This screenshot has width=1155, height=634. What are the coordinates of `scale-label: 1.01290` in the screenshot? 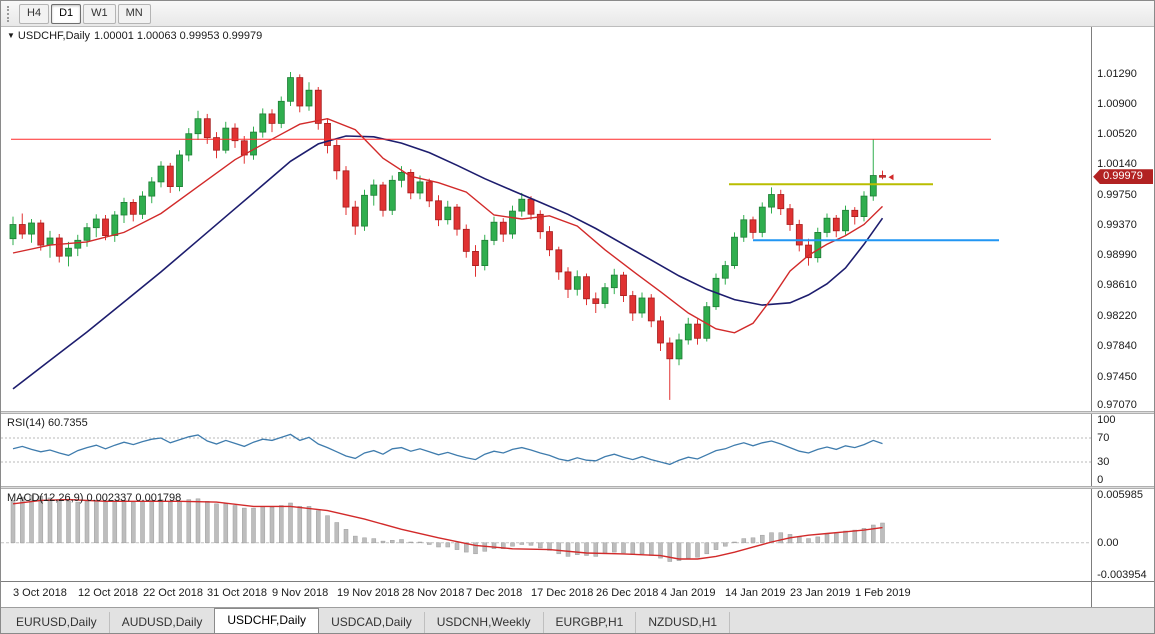 It's located at (1117, 73).